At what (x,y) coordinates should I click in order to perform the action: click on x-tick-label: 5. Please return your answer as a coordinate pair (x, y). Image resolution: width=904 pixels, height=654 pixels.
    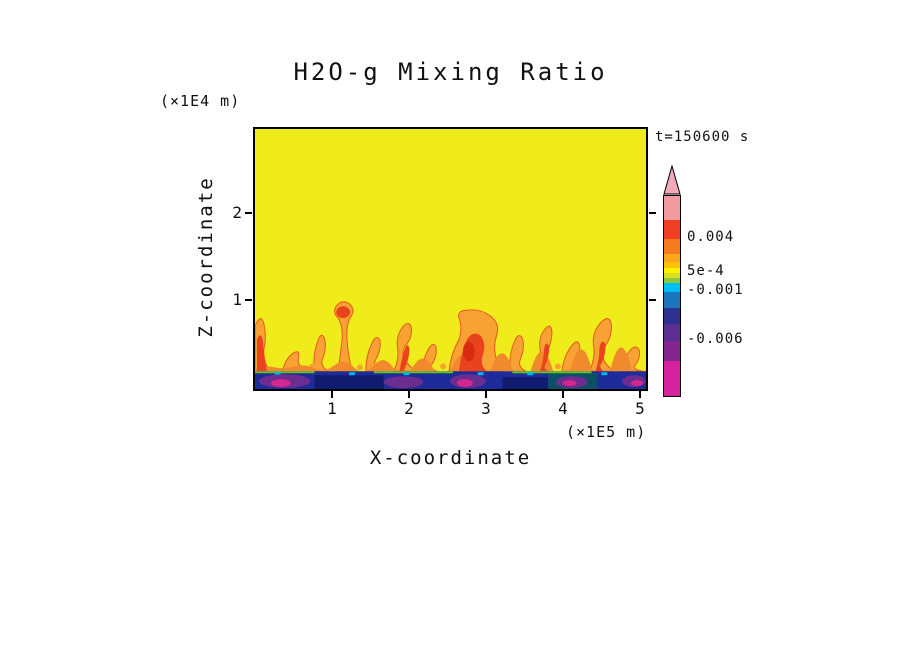
    Looking at the image, I should click on (640, 408).